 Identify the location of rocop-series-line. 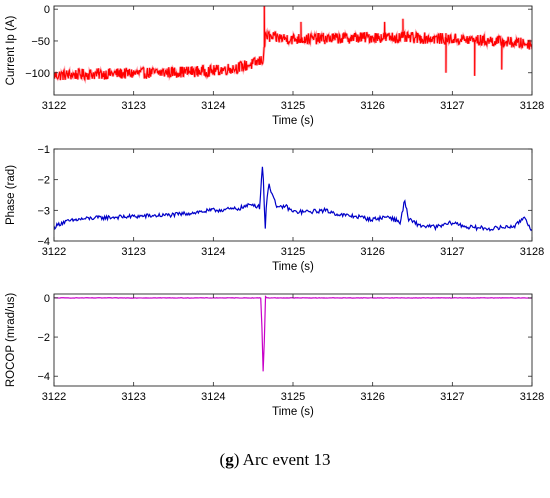
(293, 333).